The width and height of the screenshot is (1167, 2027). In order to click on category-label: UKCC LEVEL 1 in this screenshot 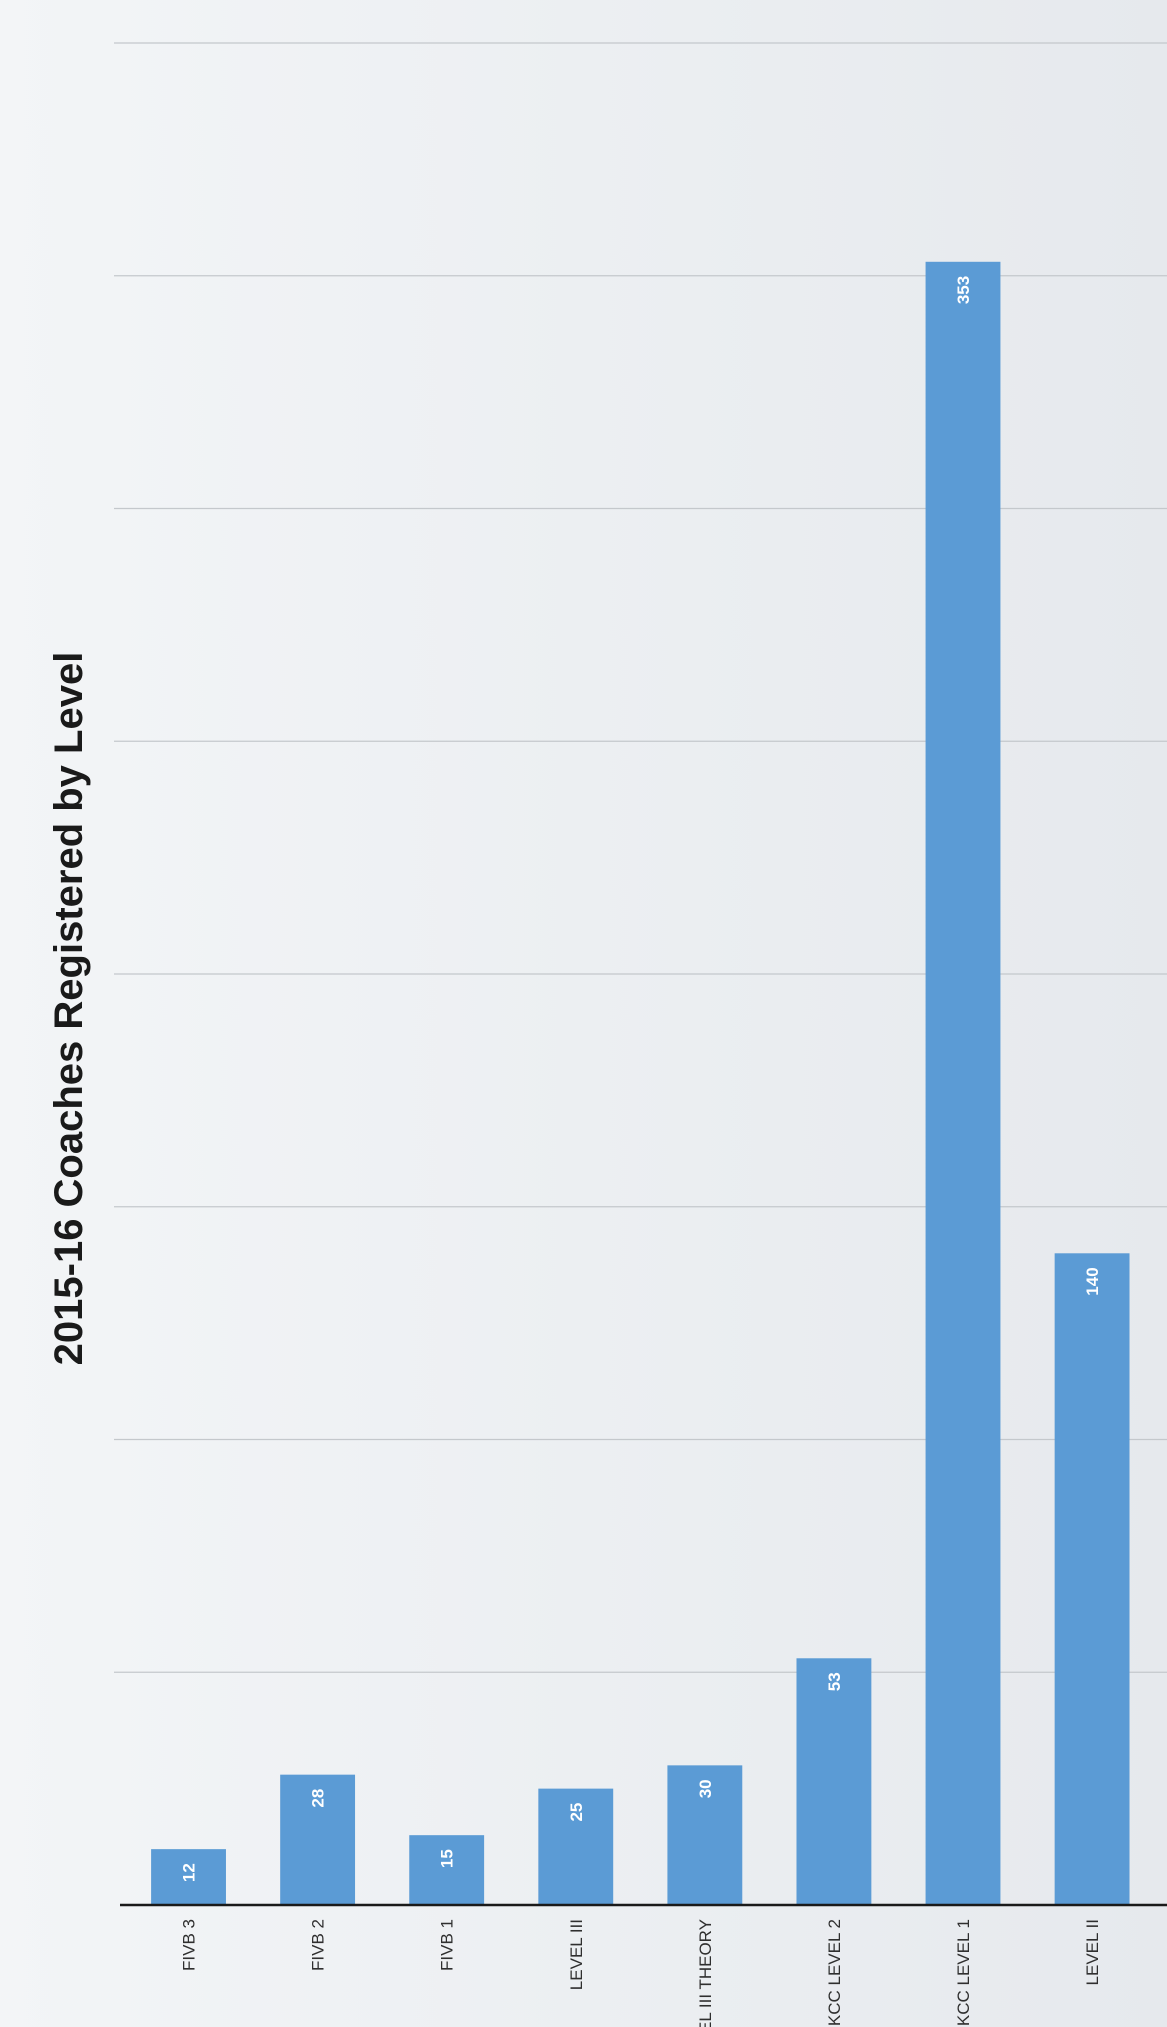, I will do `click(963, 1973)`.